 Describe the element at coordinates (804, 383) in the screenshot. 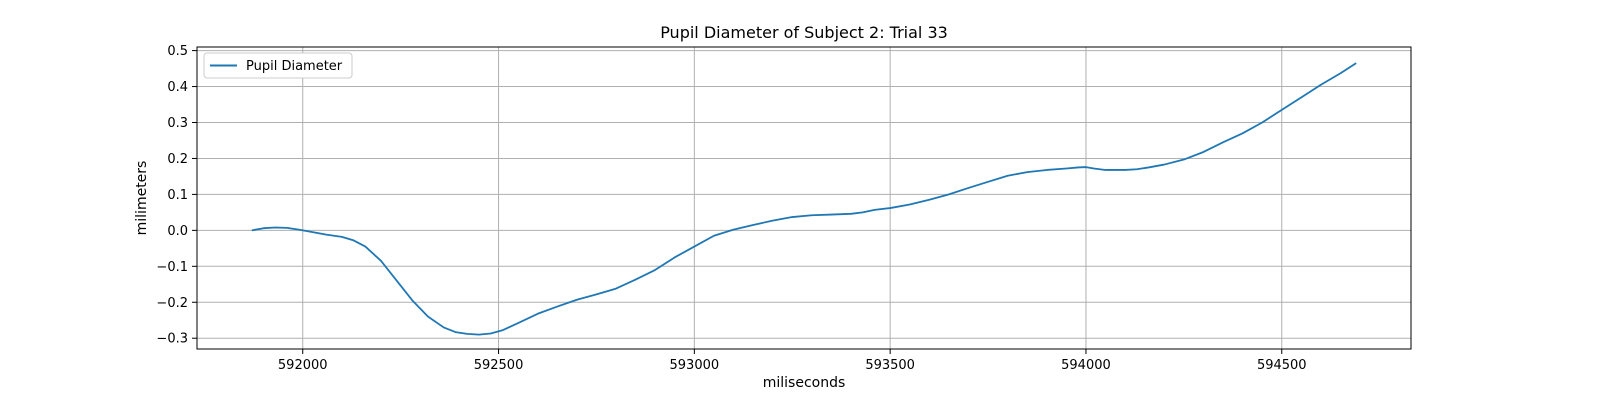

I see `x-axis-title: miliseconds` at that location.